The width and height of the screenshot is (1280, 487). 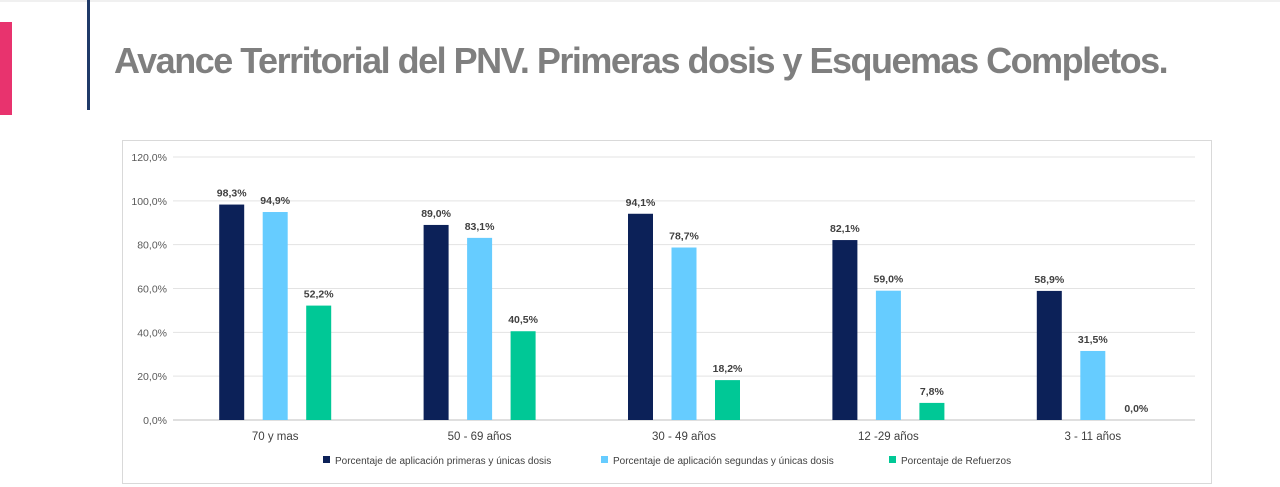 I want to click on data-label: 89,0%, so click(x=436, y=214).